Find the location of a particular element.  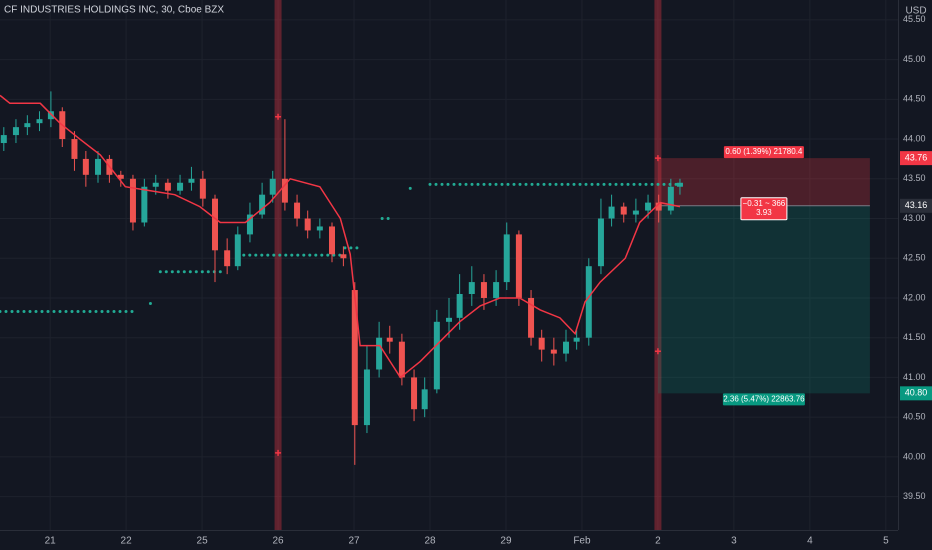

y-tick-label: 44.00 is located at coordinates (914, 138).